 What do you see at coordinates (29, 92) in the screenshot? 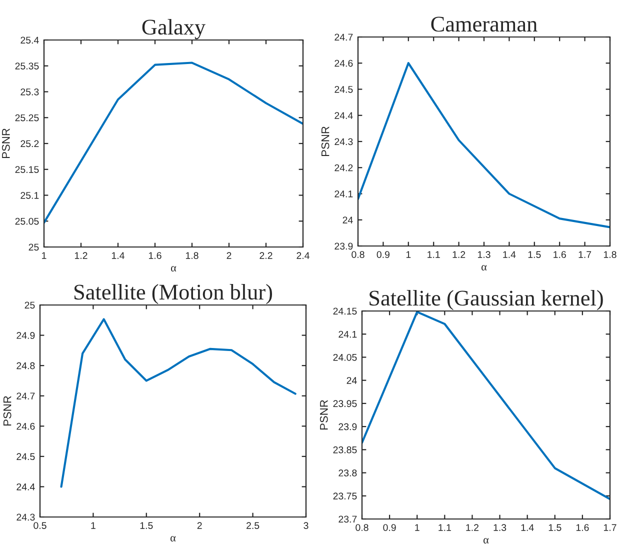
I see `y-tick-label: 25.3` at bounding box center [29, 92].